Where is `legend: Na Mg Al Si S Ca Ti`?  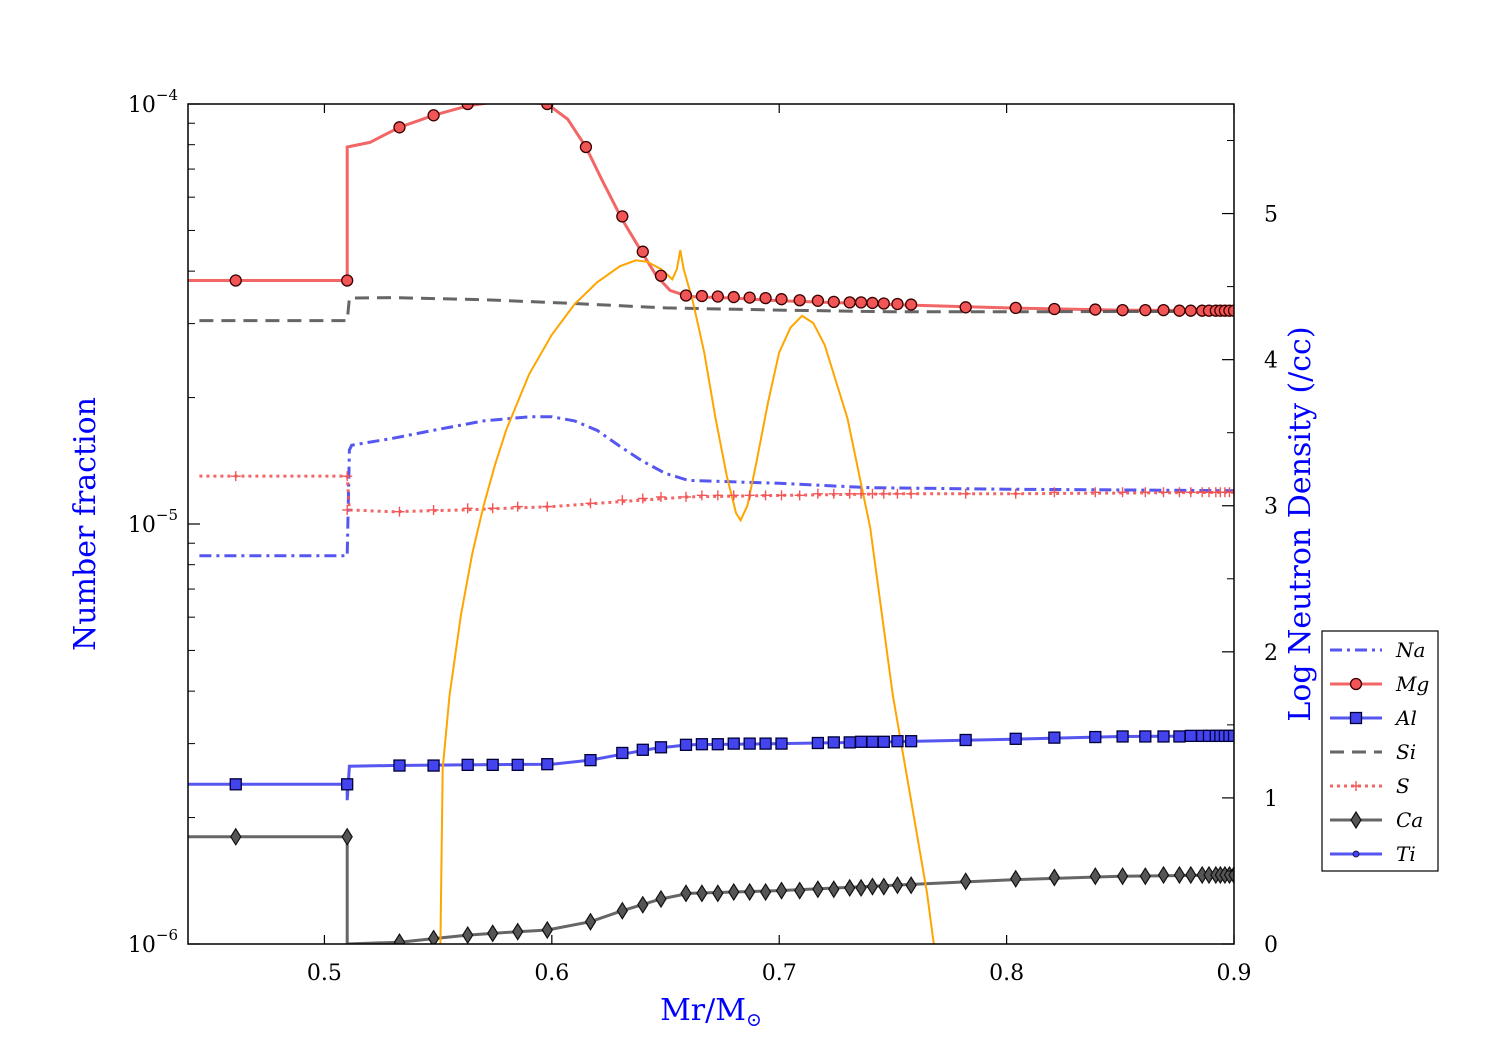
legend: Na Mg Al Si S Ca Ti is located at coordinates (1380, 751).